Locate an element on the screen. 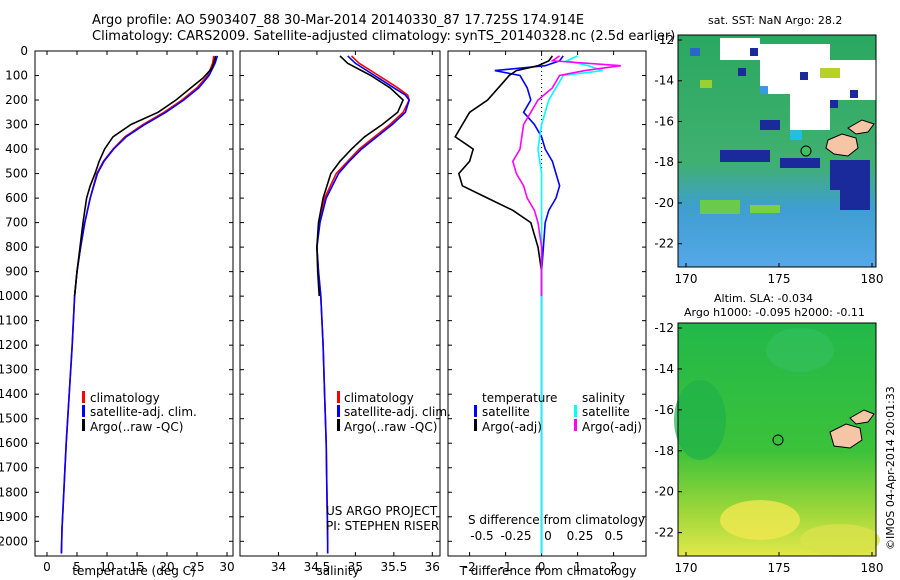  depth-tick-label: 900 is located at coordinates (16, 272).